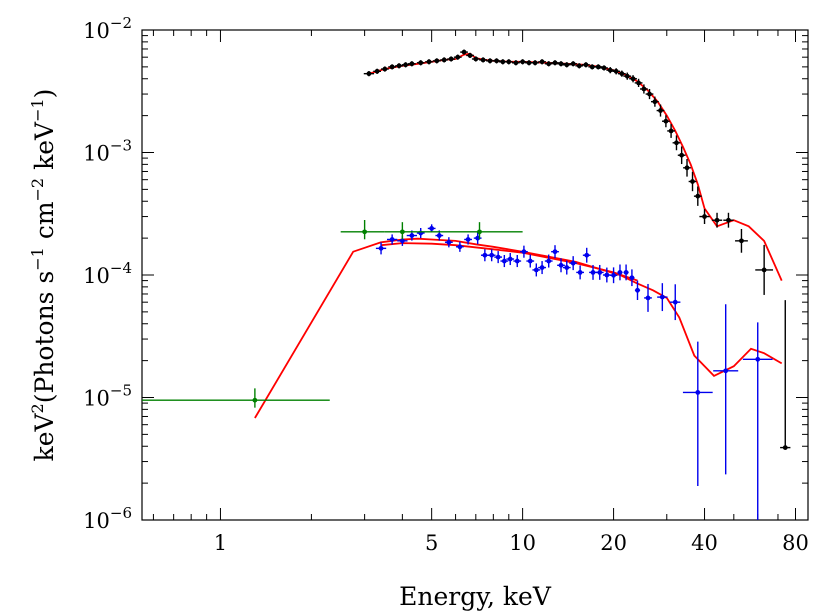  What do you see at coordinates (795, 543) in the screenshot?
I see `x-tick-label: 80` at bounding box center [795, 543].